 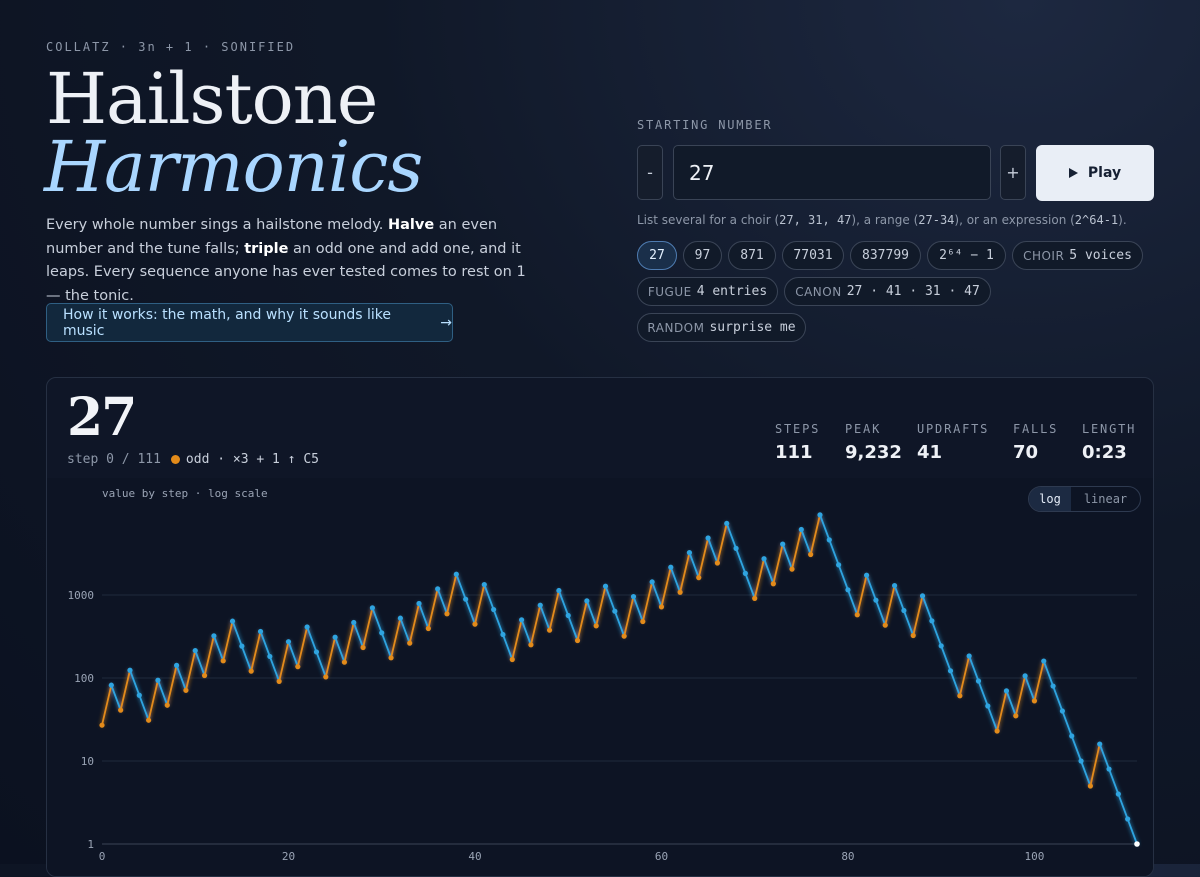 What do you see at coordinates (252, 459) in the screenshot?
I see `step-detail: odd · ×3 + 1 ↑ C5` at bounding box center [252, 459].